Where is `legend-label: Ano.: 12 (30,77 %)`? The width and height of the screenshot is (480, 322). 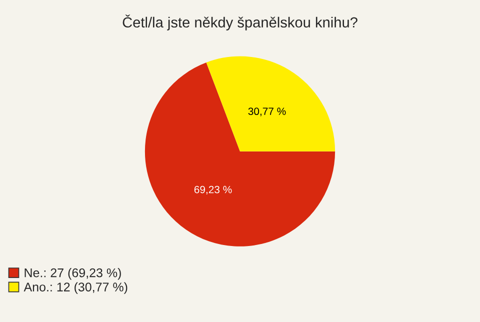
legend-label: Ano.: 12 (30,77 %) is located at coordinates (76, 288).